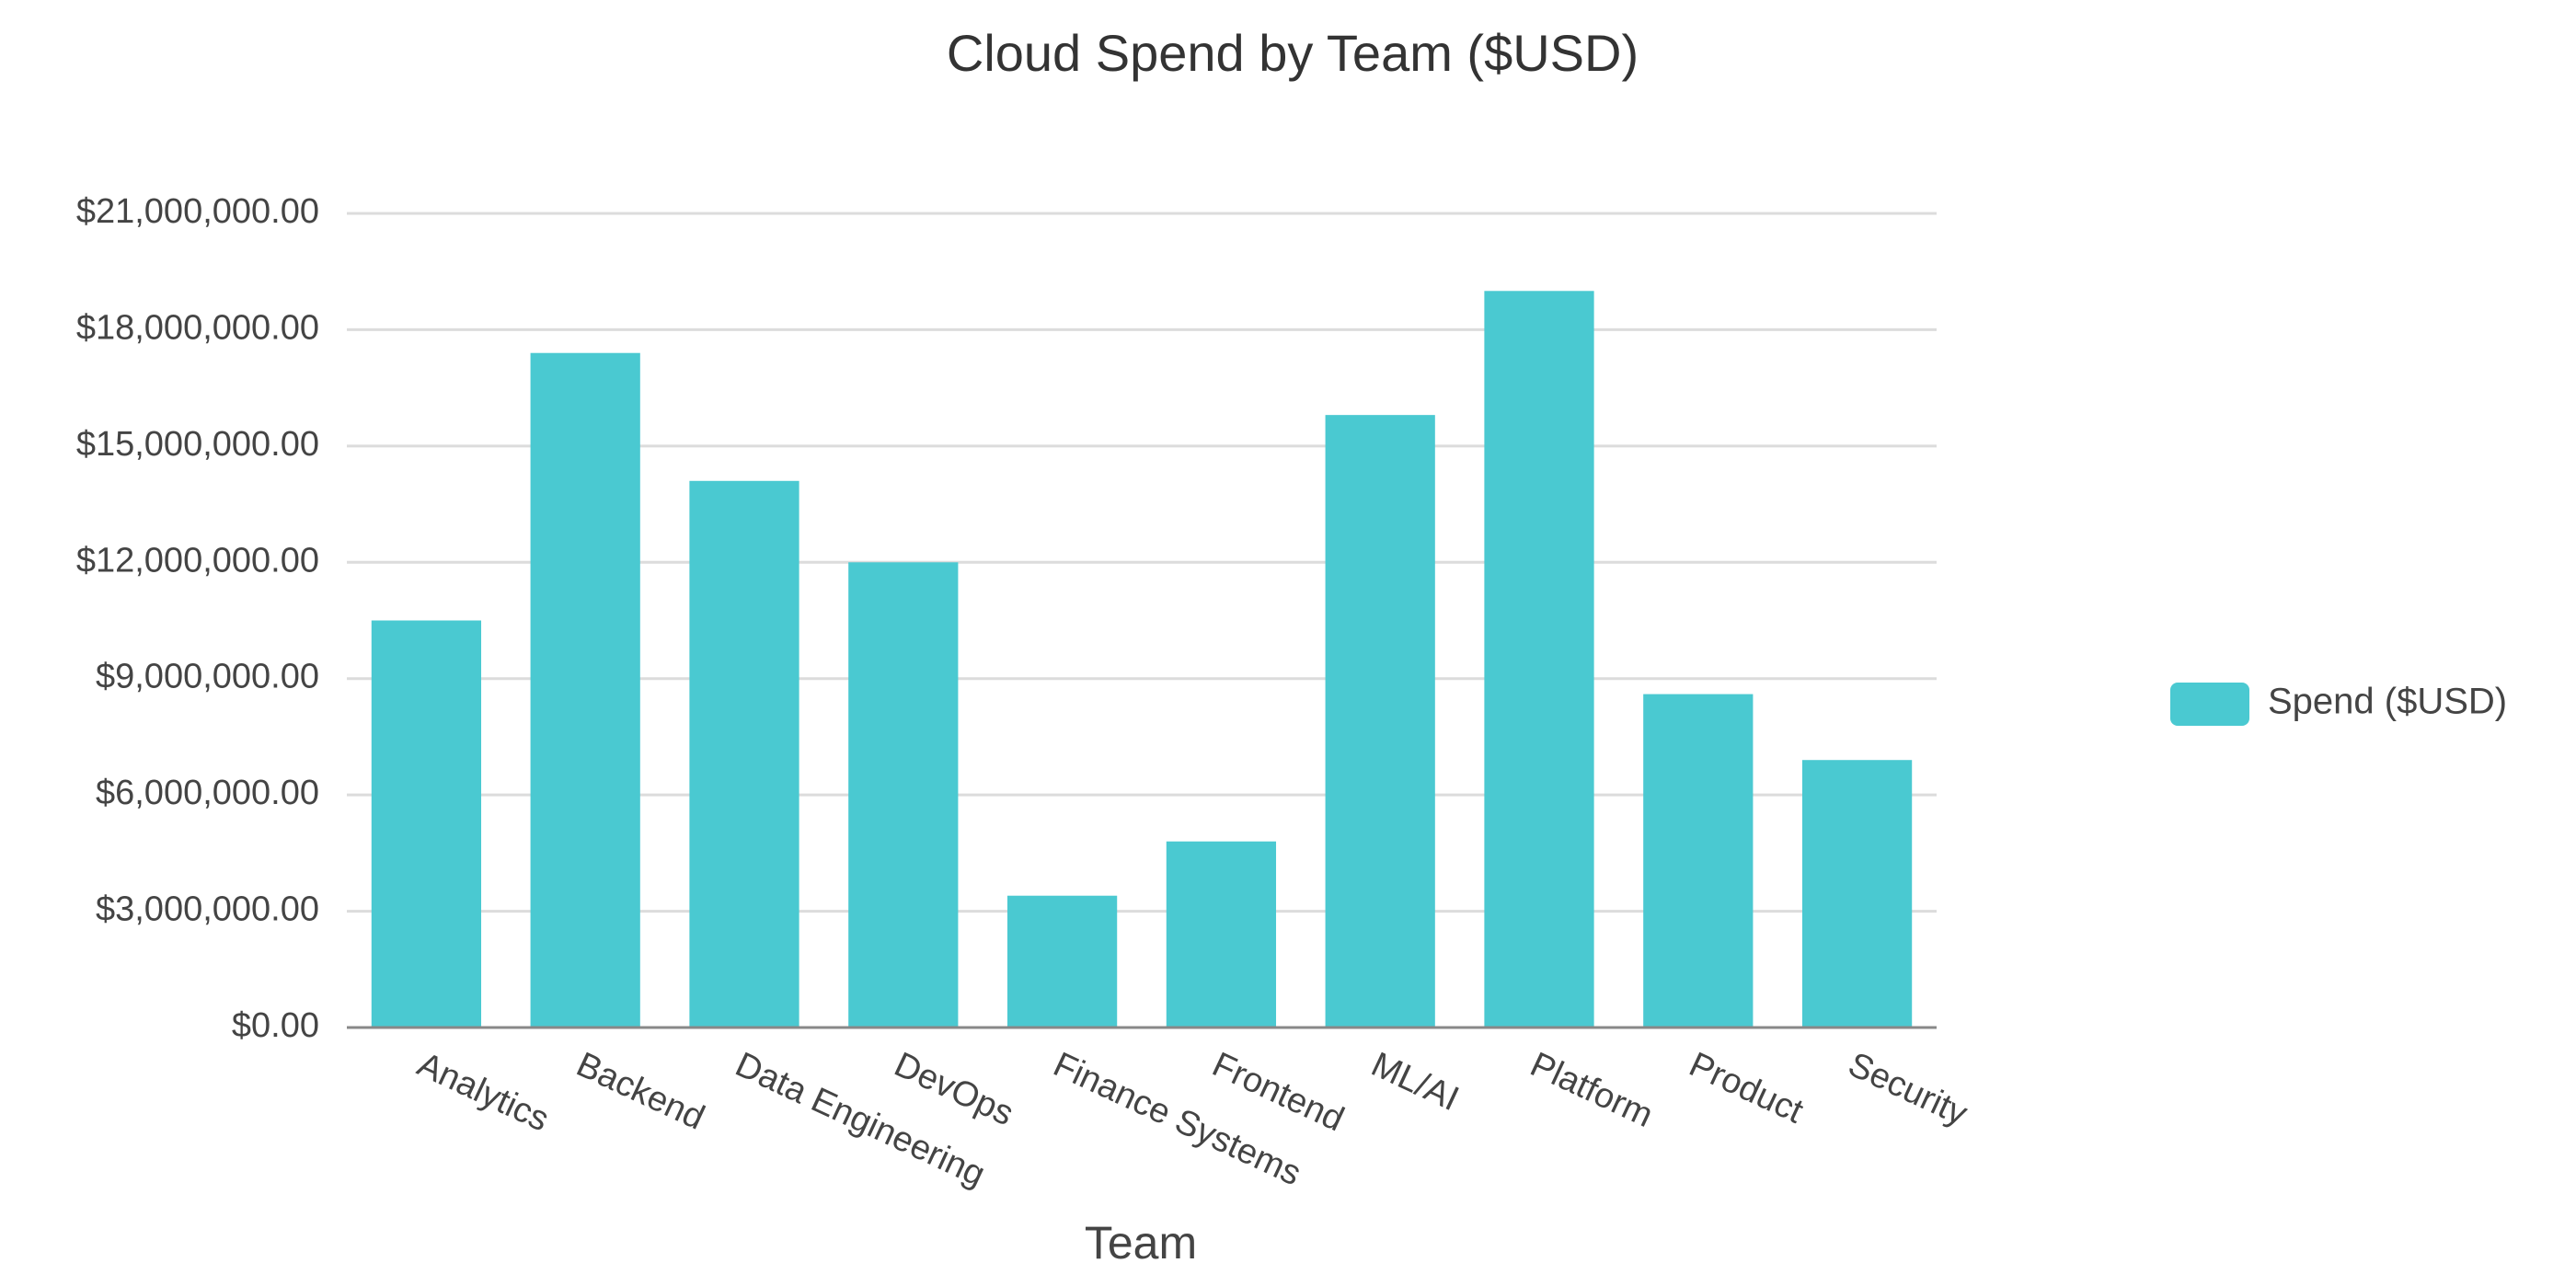 The width and height of the screenshot is (2576, 1286). I want to click on y-tick-label: $12,000,000.00, so click(197, 560).